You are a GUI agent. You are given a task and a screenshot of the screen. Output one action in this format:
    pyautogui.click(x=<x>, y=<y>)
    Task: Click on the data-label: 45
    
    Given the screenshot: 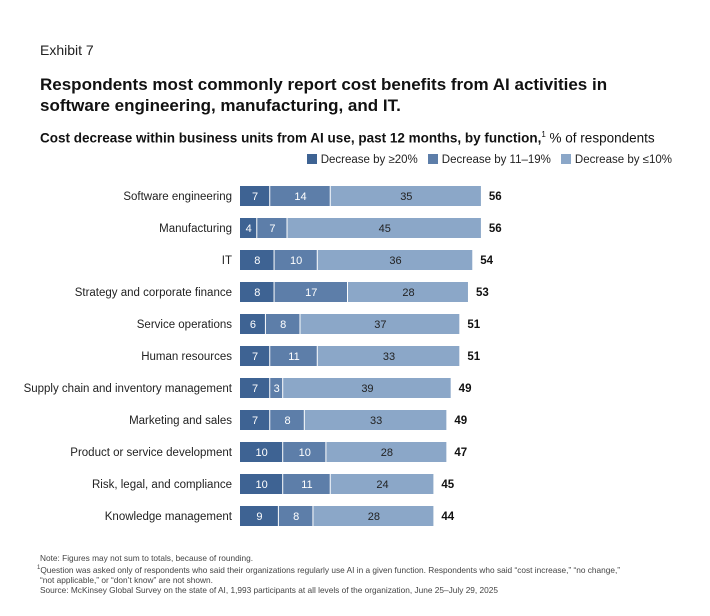 What is the action you would take?
    pyautogui.click(x=385, y=229)
    